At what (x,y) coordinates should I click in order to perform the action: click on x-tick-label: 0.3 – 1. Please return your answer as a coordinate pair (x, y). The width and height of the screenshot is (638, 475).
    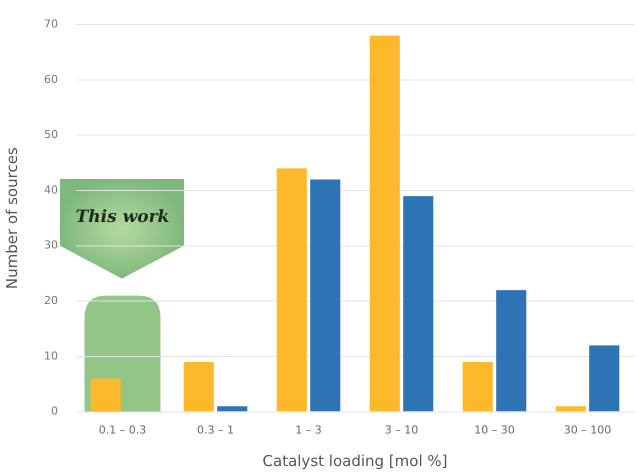
    Looking at the image, I should click on (215, 429).